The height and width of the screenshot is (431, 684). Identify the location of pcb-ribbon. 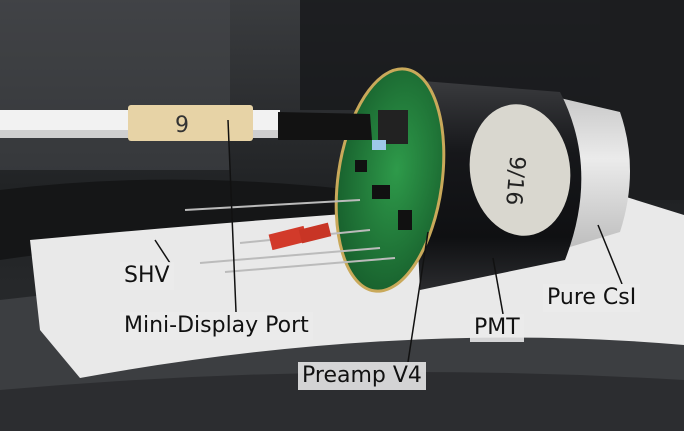
(379, 145).